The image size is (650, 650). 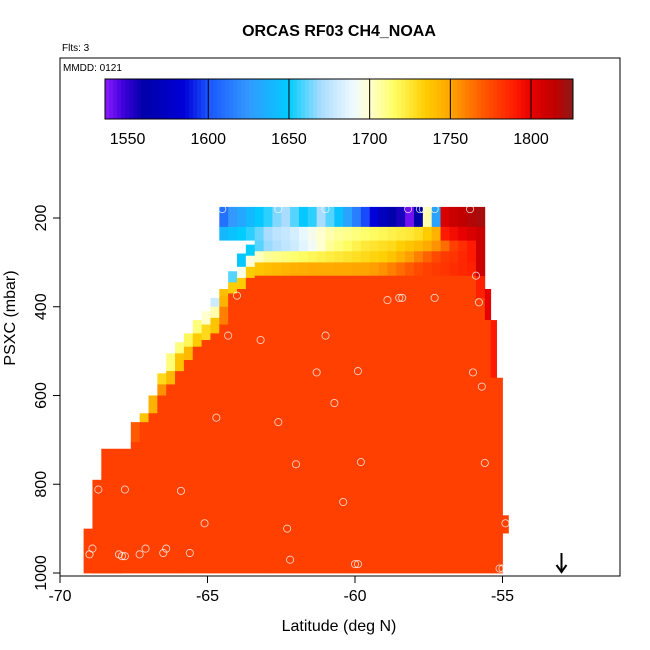 I want to click on colorbar-tick-label: 1750, so click(x=451, y=139).